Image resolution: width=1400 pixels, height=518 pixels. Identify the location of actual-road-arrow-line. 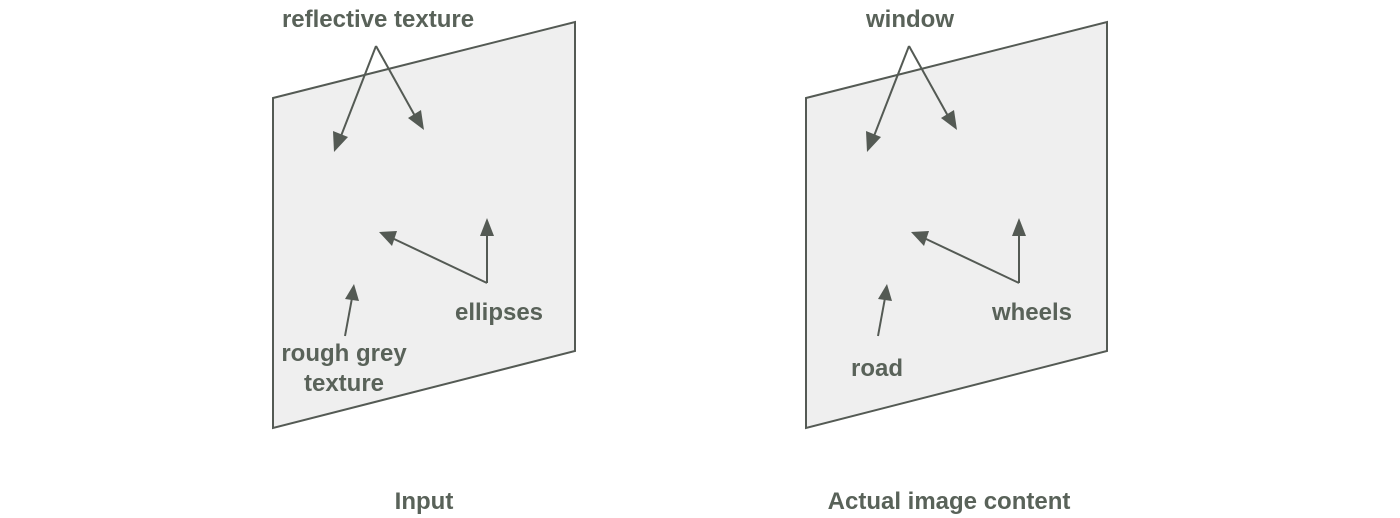
(881, 317).